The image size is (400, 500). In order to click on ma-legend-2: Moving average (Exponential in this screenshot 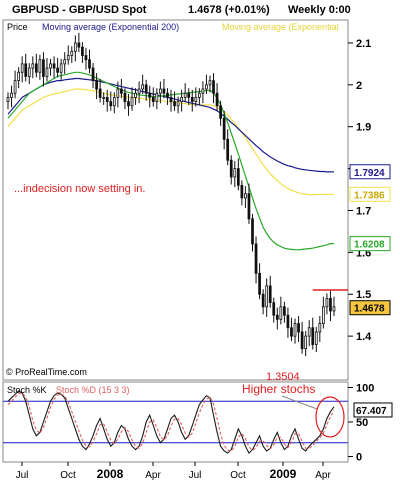, I will do `click(280, 27)`.